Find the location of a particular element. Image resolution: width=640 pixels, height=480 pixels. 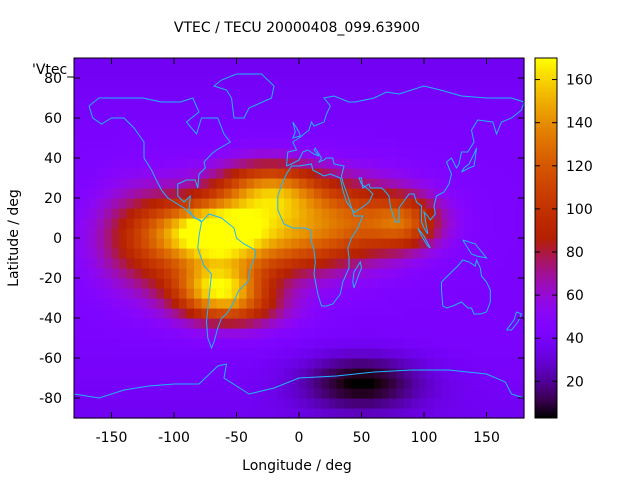

colorbar-tick-label: 160 is located at coordinates (579, 81).